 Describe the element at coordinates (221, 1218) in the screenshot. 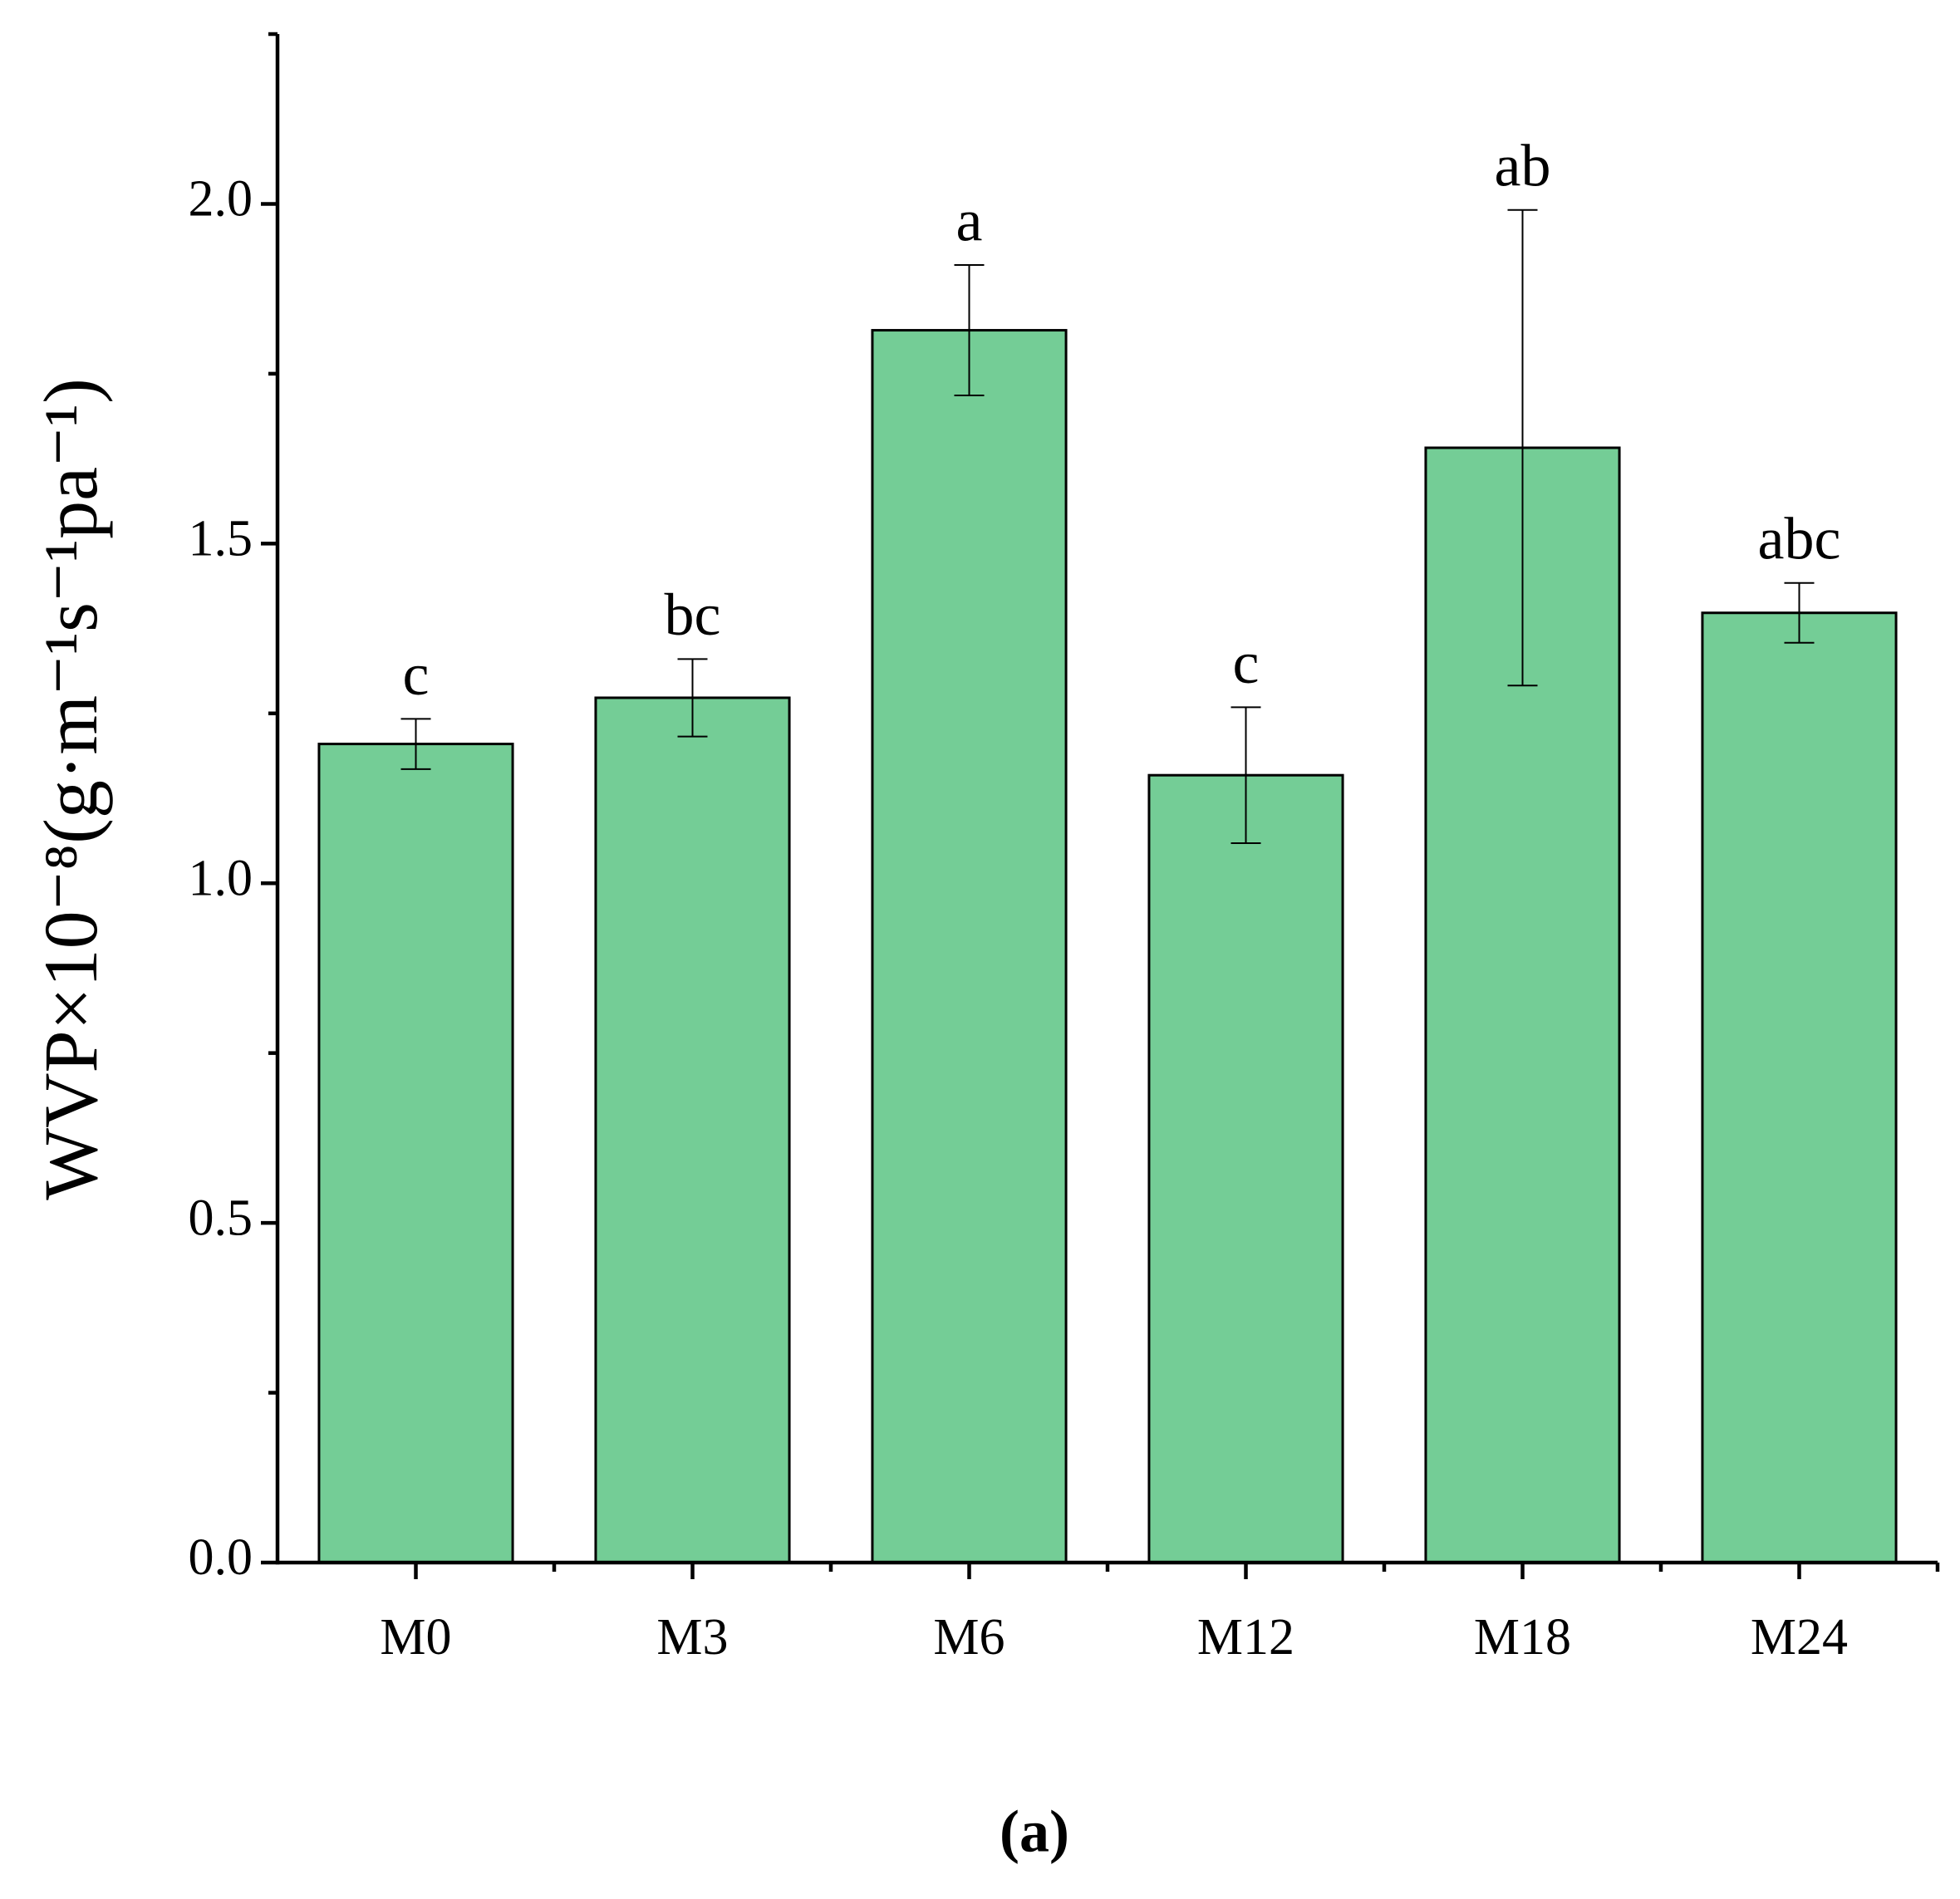

I see `y-tick-label: 0.5` at that location.